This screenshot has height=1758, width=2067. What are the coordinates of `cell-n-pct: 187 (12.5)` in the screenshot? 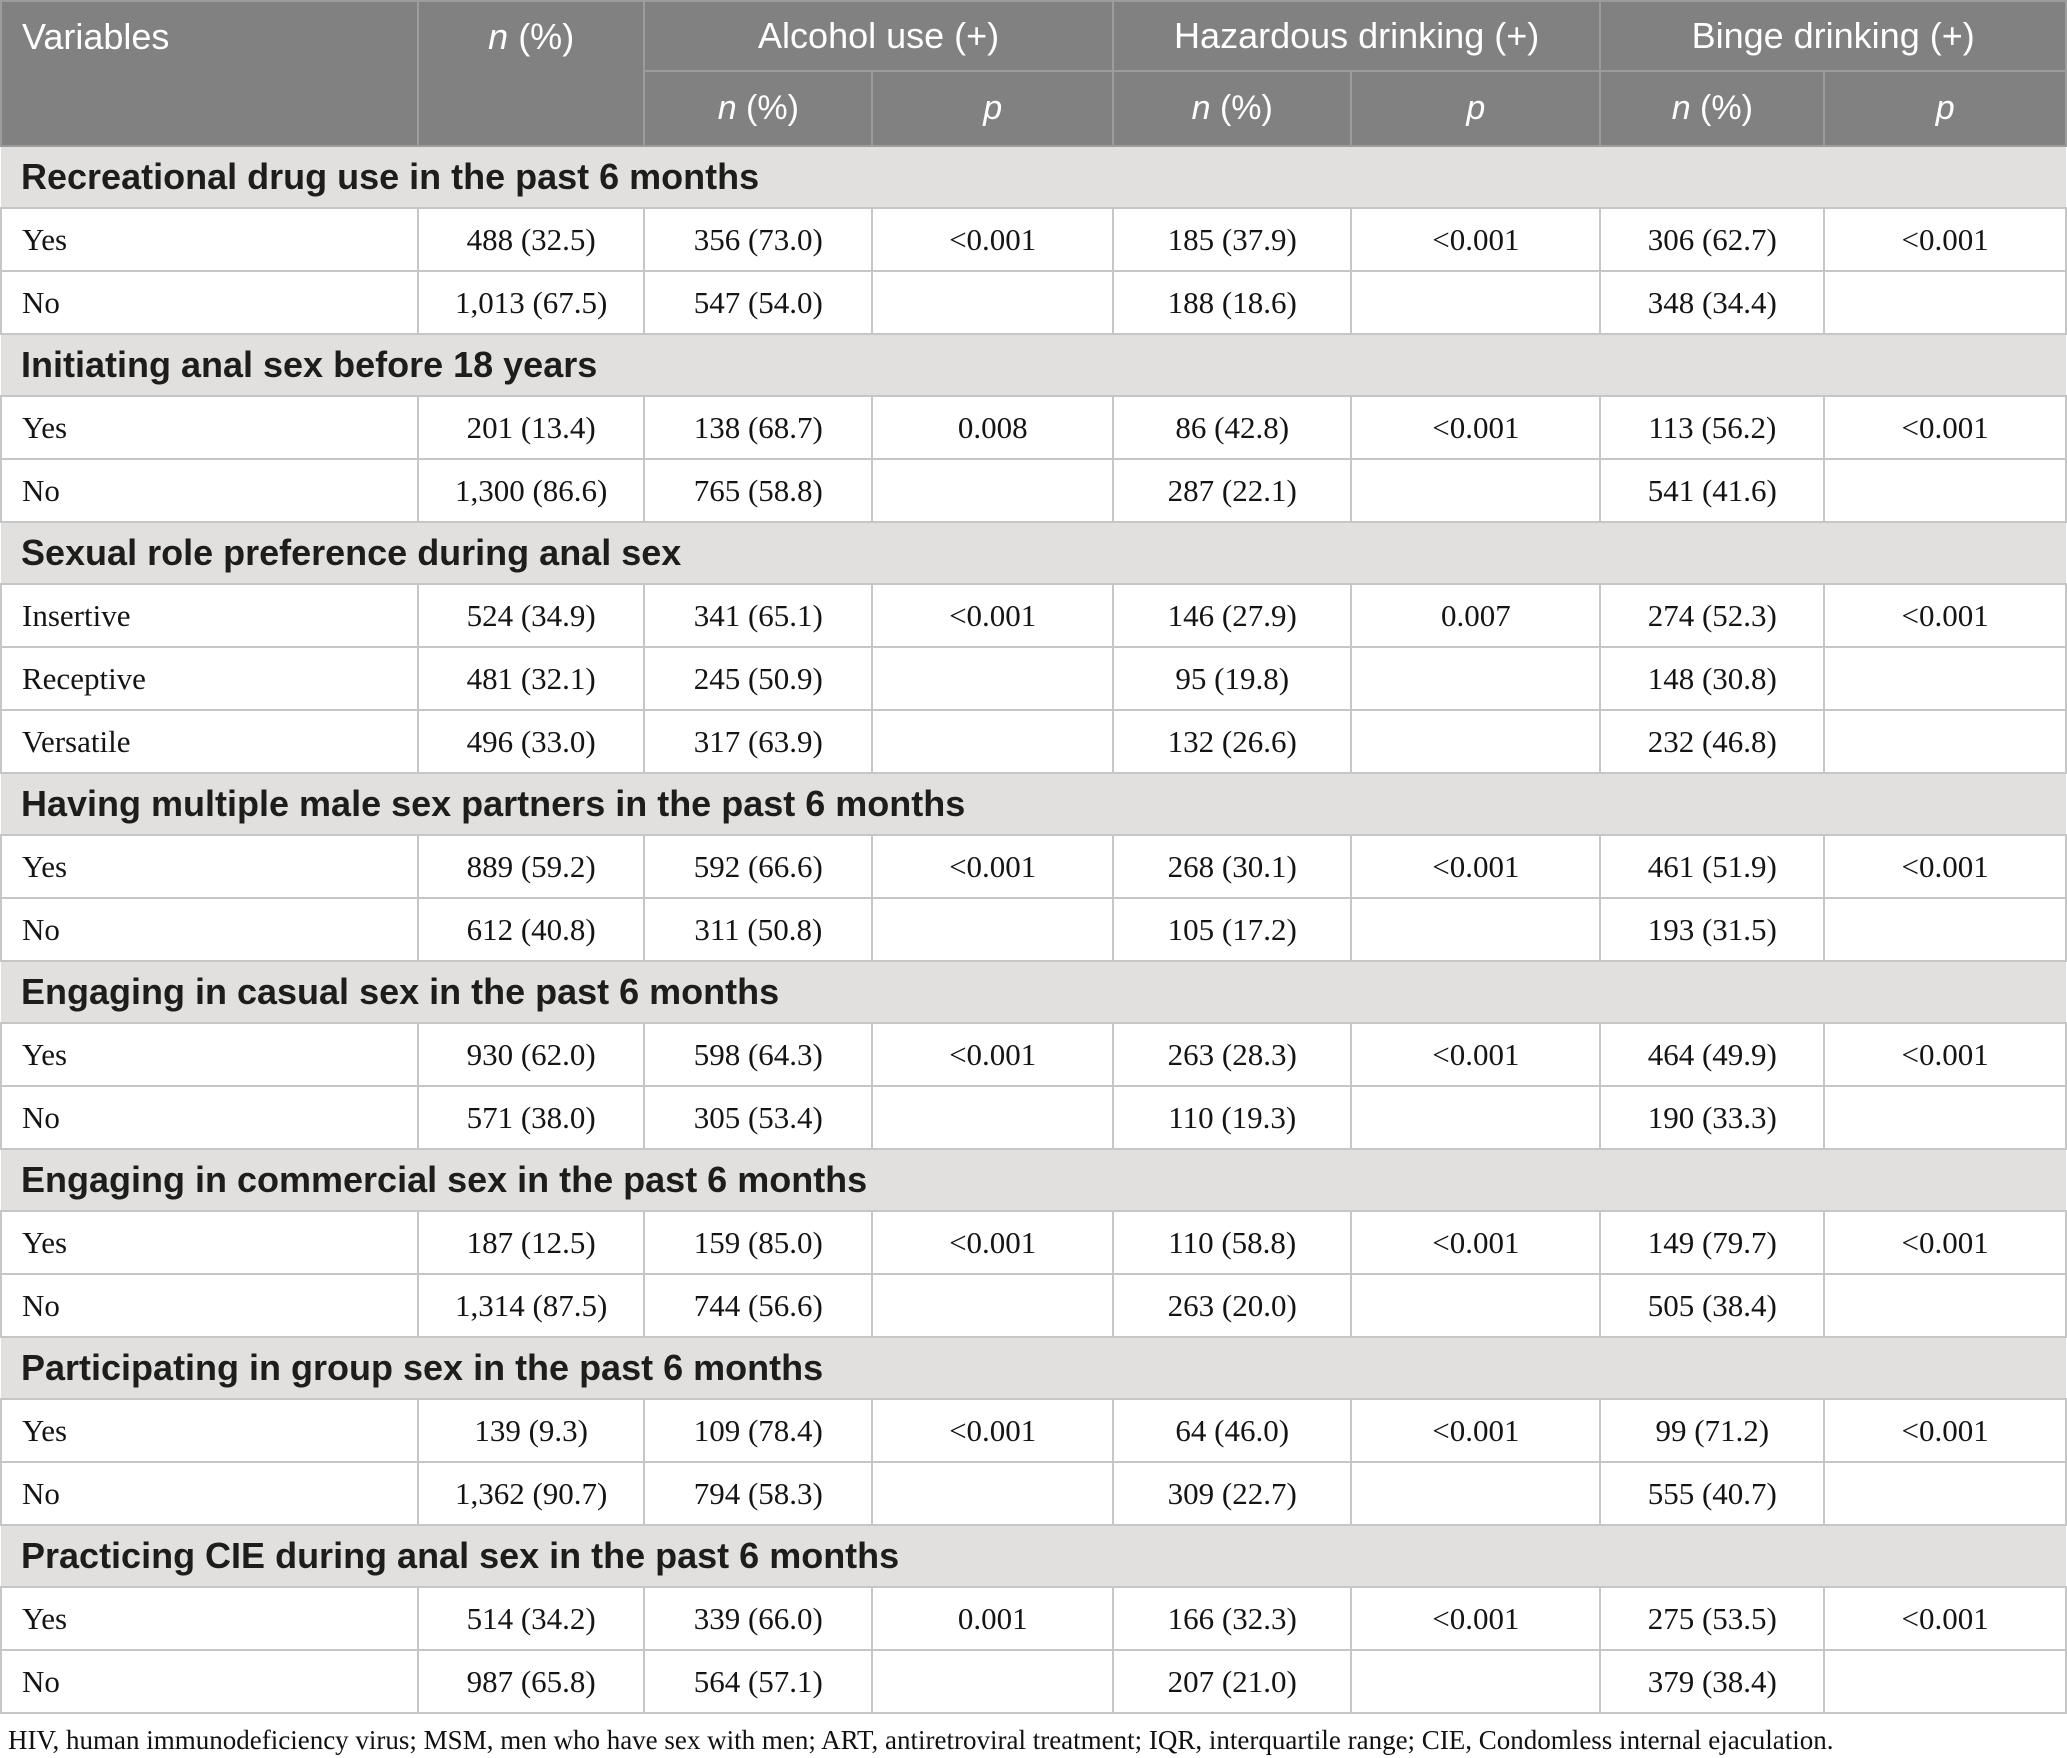 It's located at (531, 1242).